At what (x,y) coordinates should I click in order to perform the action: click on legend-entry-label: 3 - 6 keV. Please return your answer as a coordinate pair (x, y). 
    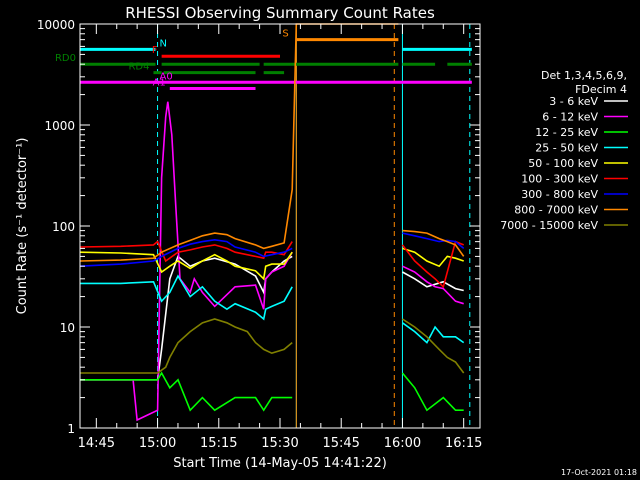
    Looking at the image, I should click on (573, 101).